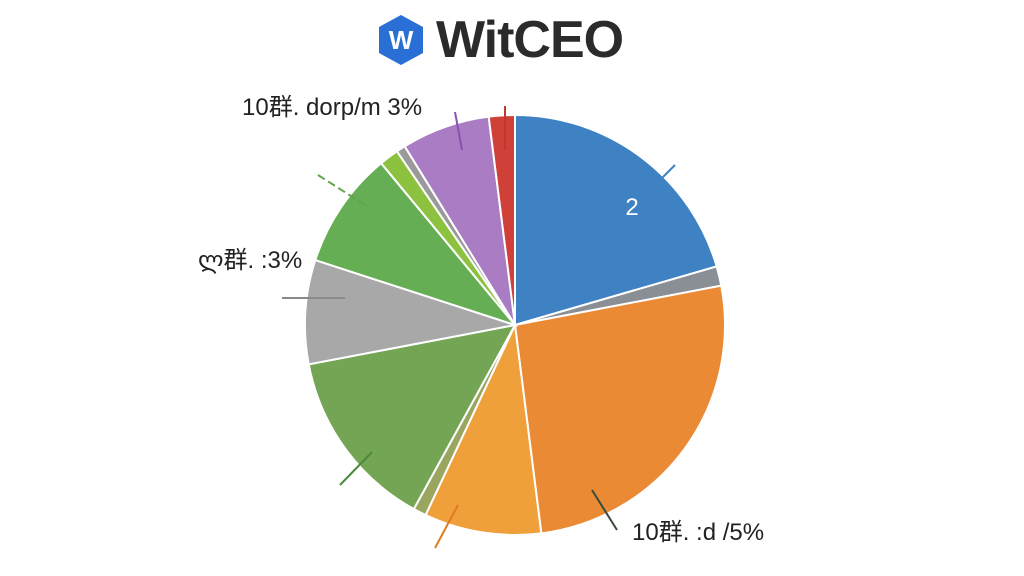 This screenshot has height=576, width=1024. Describe the element at coordinates (657, 182) in the screenshot. I see `callout-line-blue` at that location.